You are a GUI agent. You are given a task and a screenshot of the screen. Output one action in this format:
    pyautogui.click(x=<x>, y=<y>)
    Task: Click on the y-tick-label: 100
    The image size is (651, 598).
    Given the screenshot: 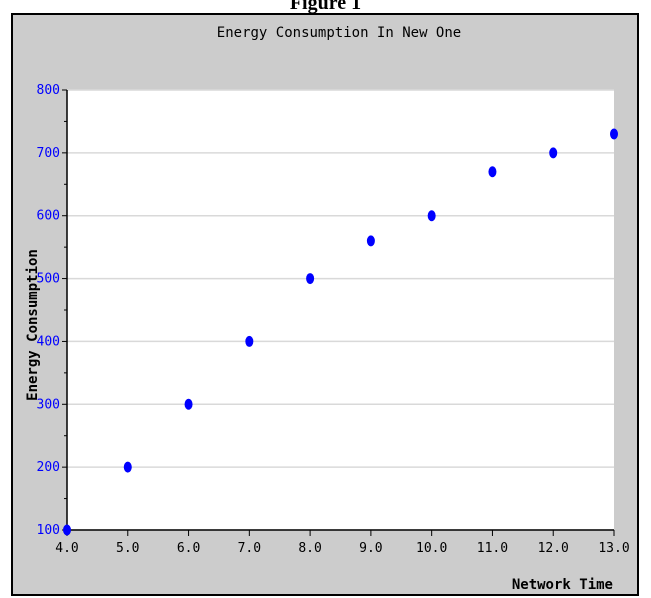 What is the action you would take?
    pyautogui.click(x=48, y=530)
    